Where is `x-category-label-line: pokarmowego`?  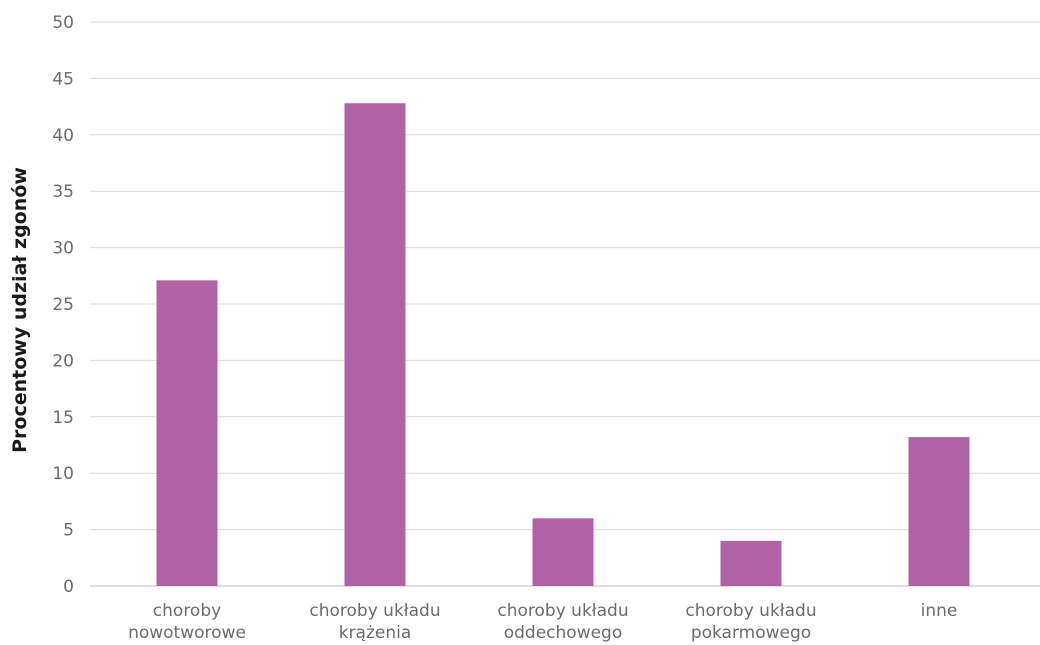
x-category-label-line: pokarmowego is located at coordinates (751, 633).